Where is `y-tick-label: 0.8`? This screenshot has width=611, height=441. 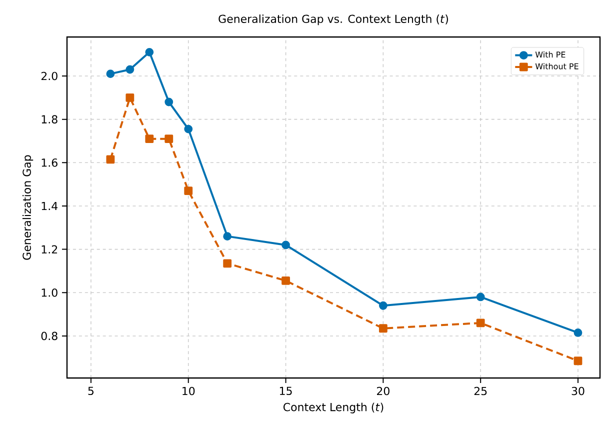
y-tick-label: 0.8 is located at coordinates (49, 336).